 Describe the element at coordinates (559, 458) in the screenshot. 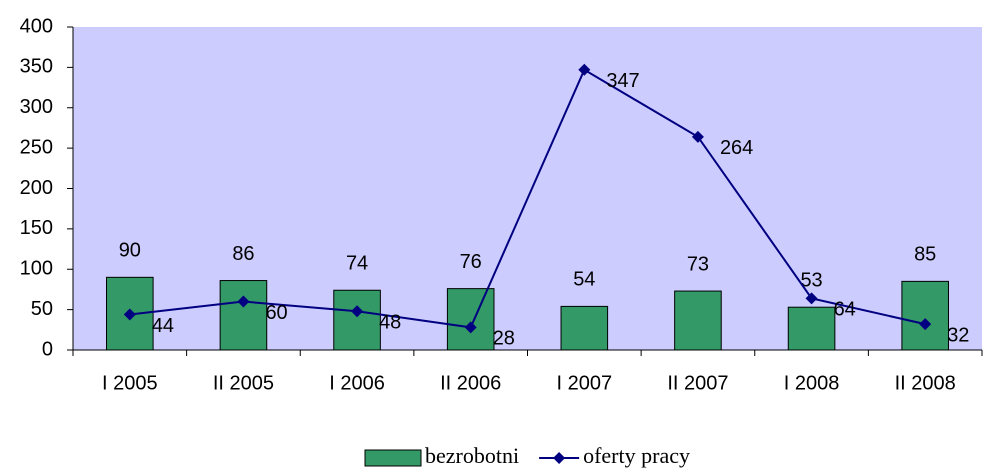

I see `legend-marker` at that location.